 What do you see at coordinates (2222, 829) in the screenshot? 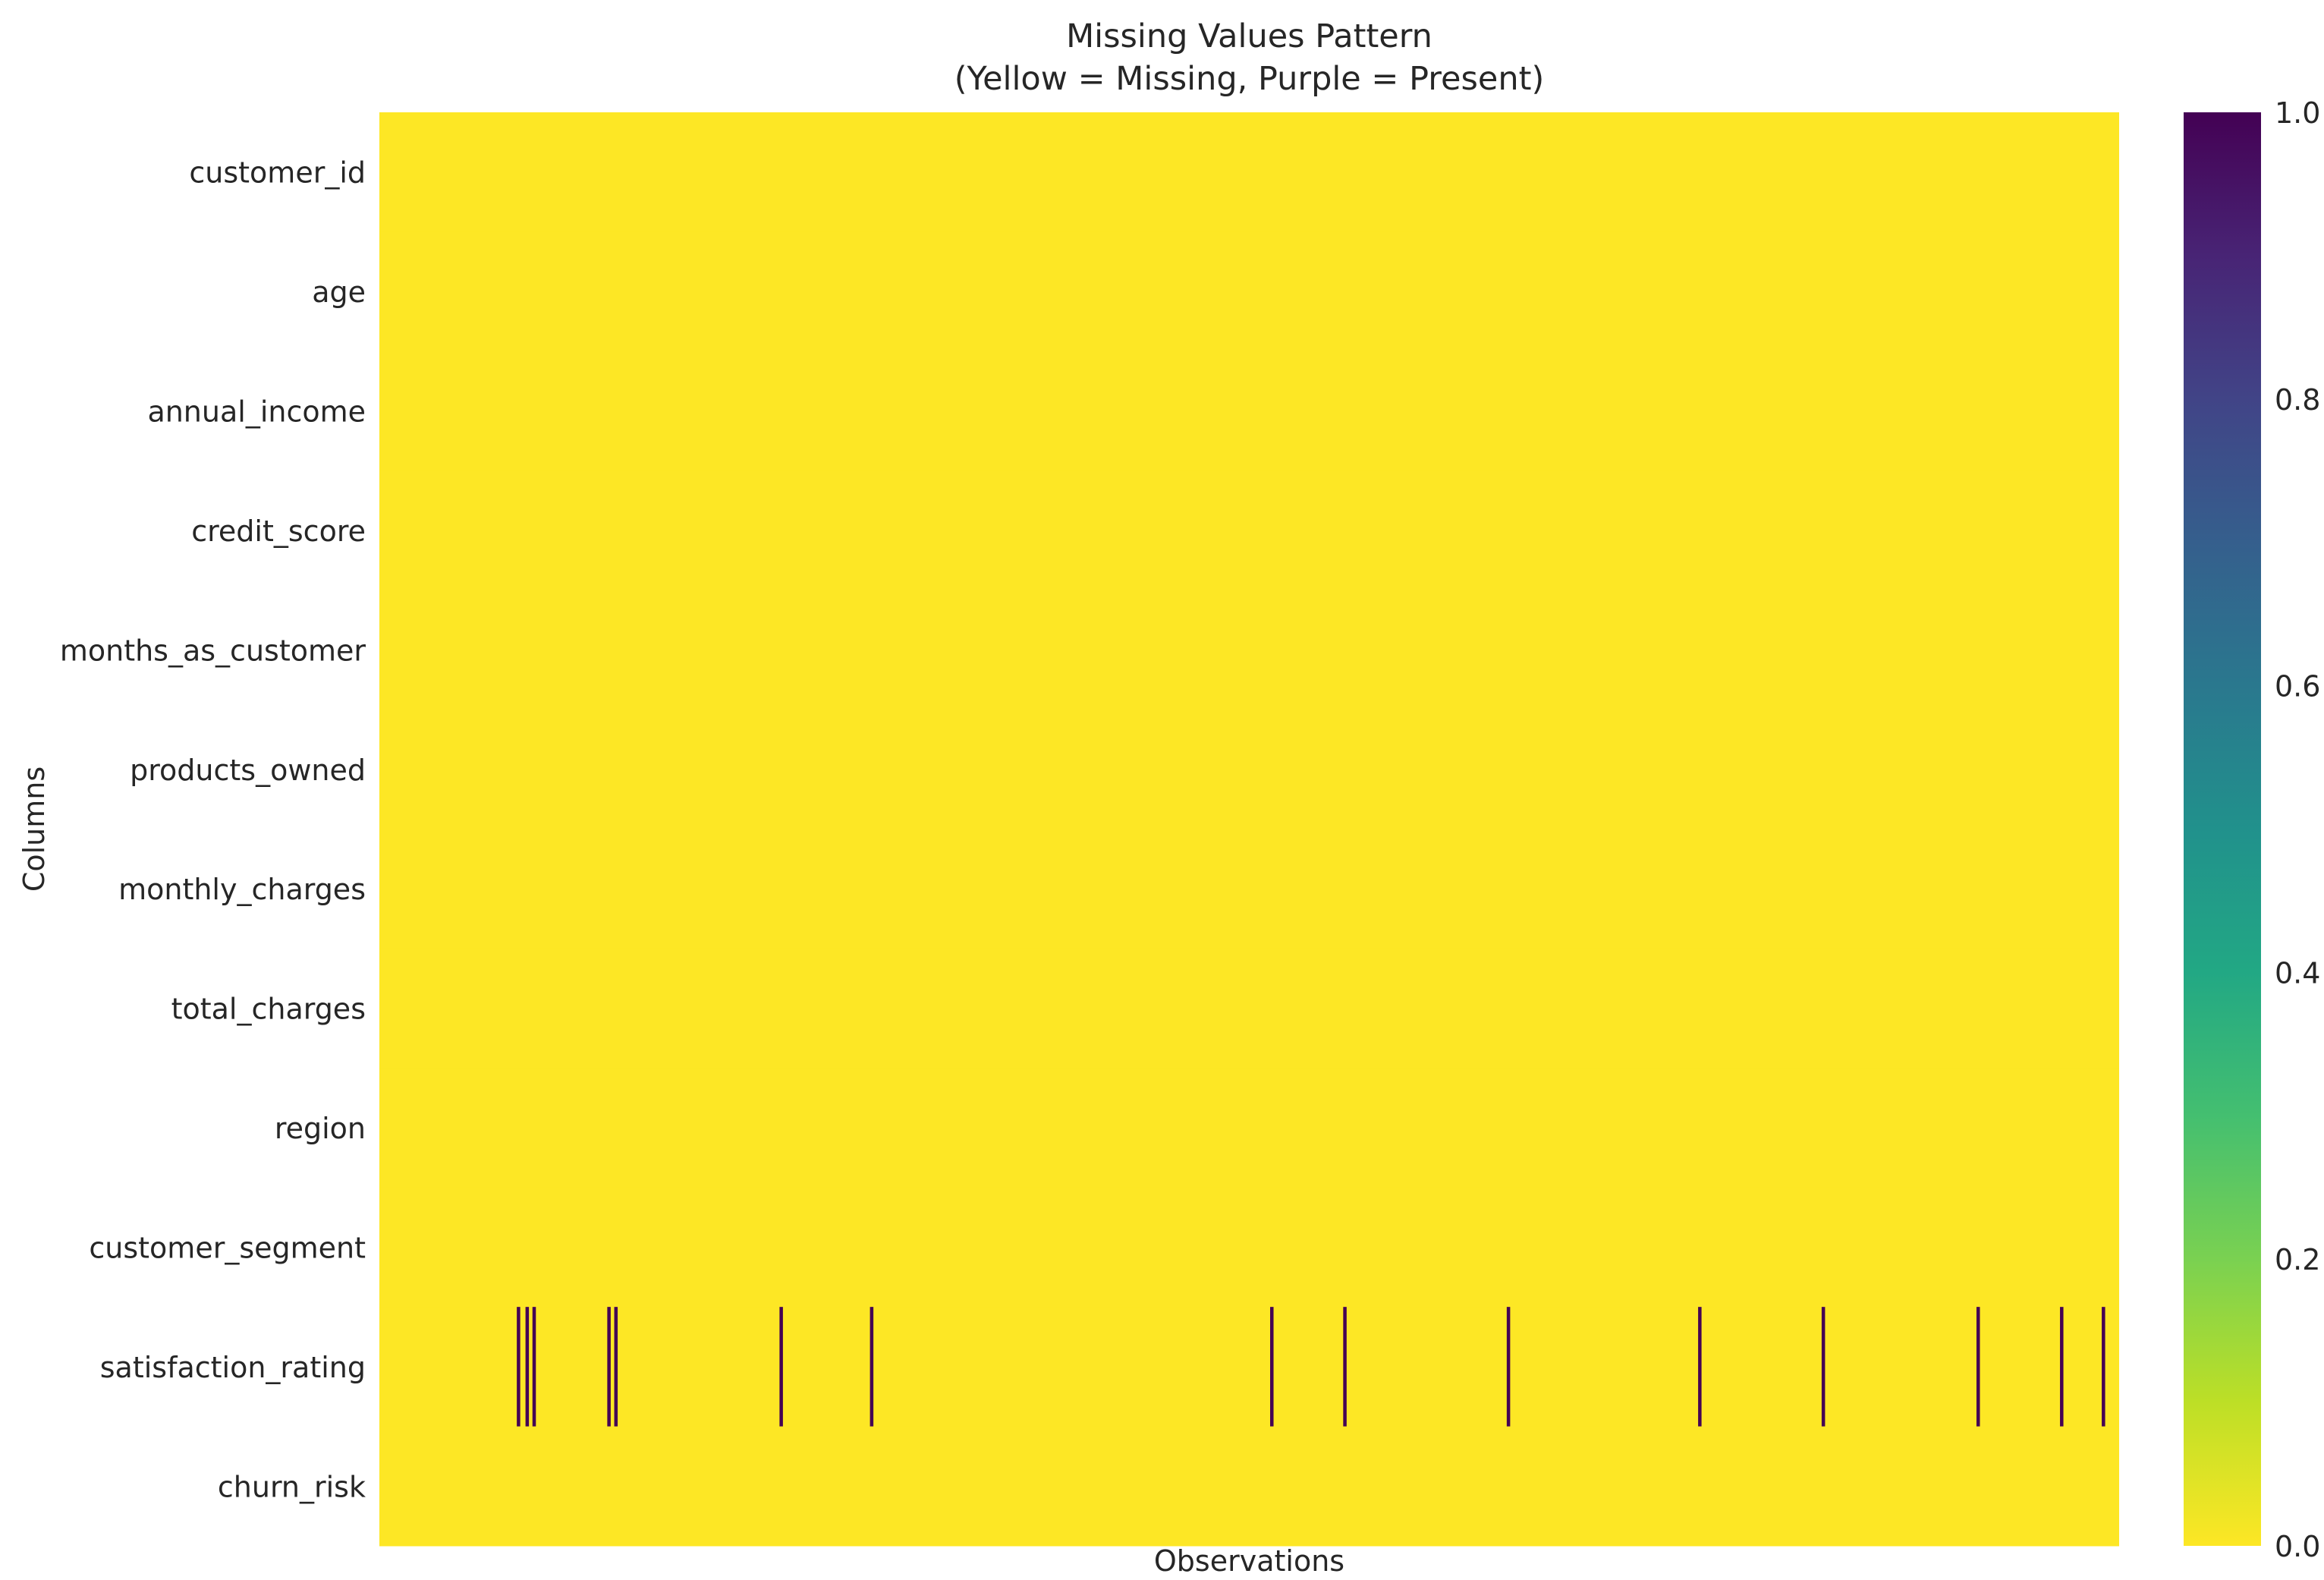
I see `colorbar-gradient` at bounding box center [2222, 829].